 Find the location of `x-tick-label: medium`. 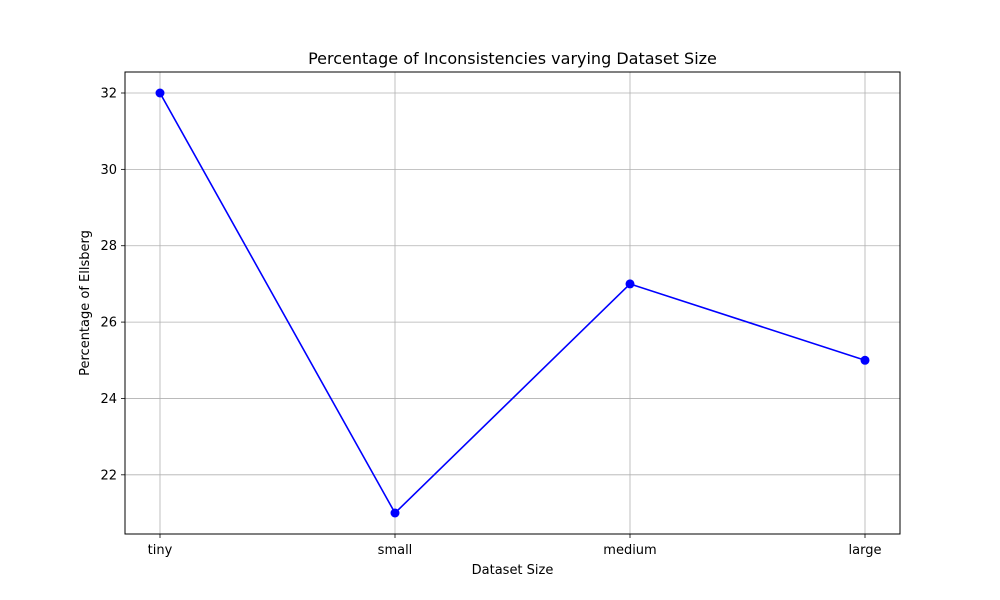

x-tick-label: medium is located at coordinates (629, 550).